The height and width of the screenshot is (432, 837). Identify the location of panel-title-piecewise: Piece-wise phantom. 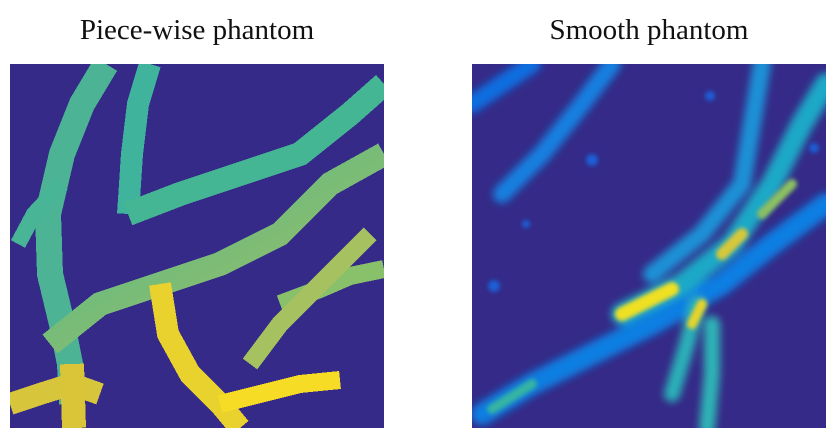
(197, 30).